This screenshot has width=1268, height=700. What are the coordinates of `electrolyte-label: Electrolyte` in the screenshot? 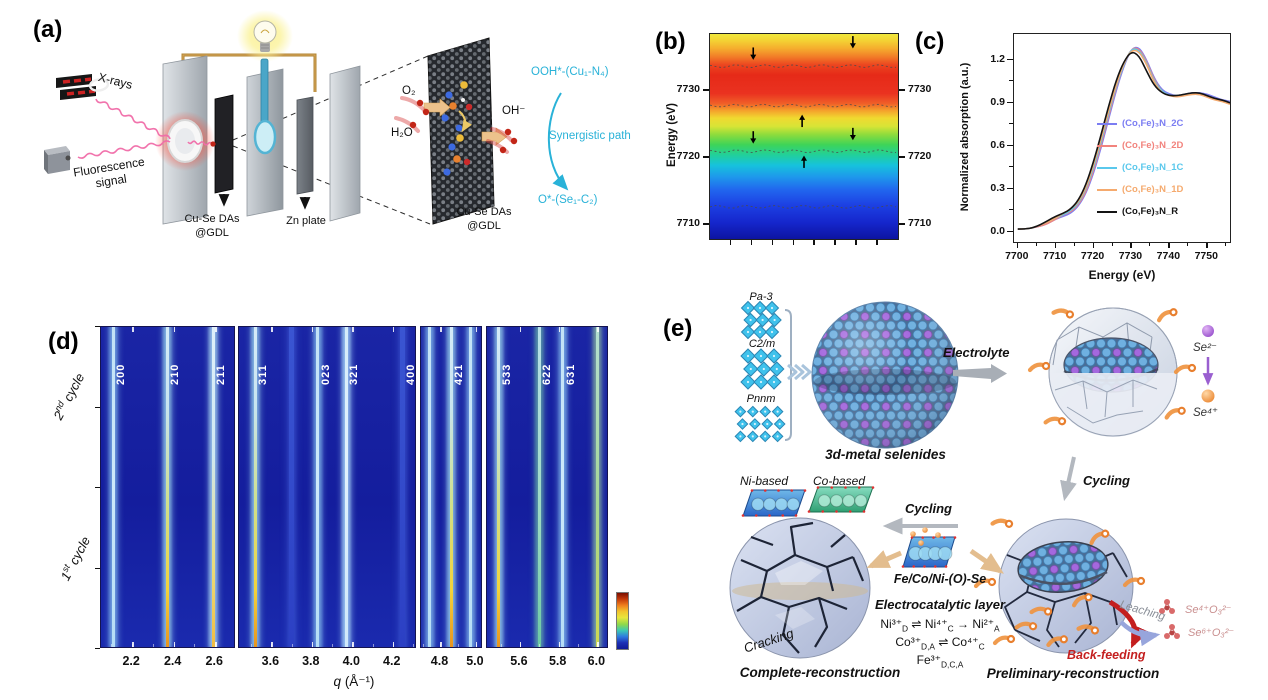 It's located at (976, 352).